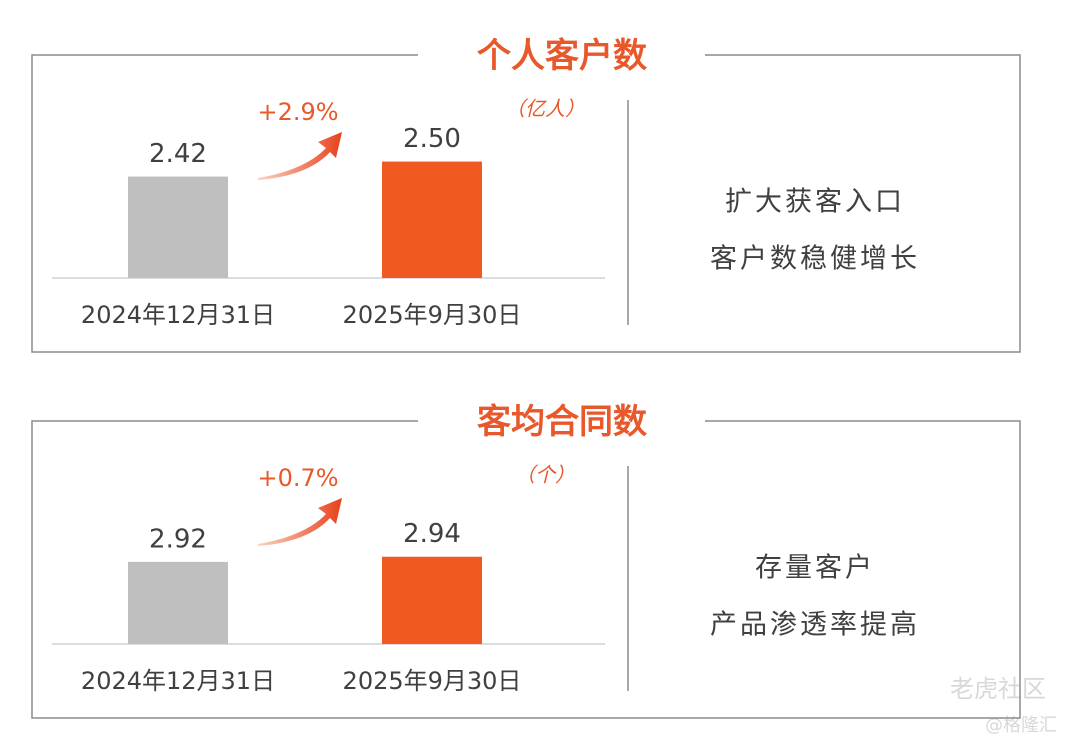  I want to click on note: 存量客户, so click(815, 568).